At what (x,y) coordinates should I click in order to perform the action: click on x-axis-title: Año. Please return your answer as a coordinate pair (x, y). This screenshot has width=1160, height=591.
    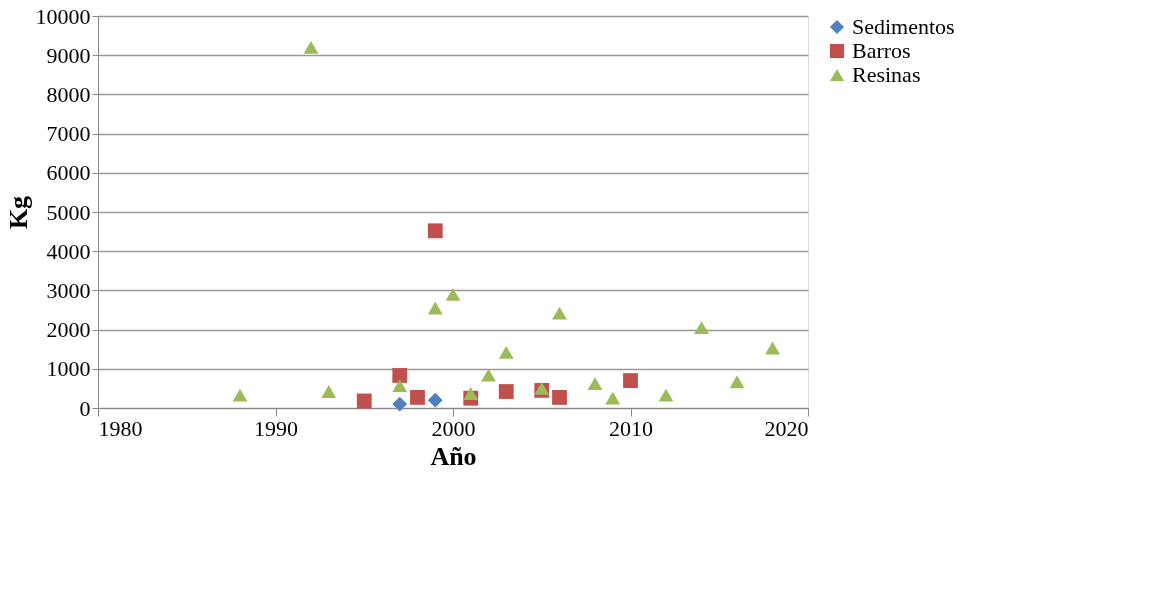
    Looking at the image, I should click on (453, 456).